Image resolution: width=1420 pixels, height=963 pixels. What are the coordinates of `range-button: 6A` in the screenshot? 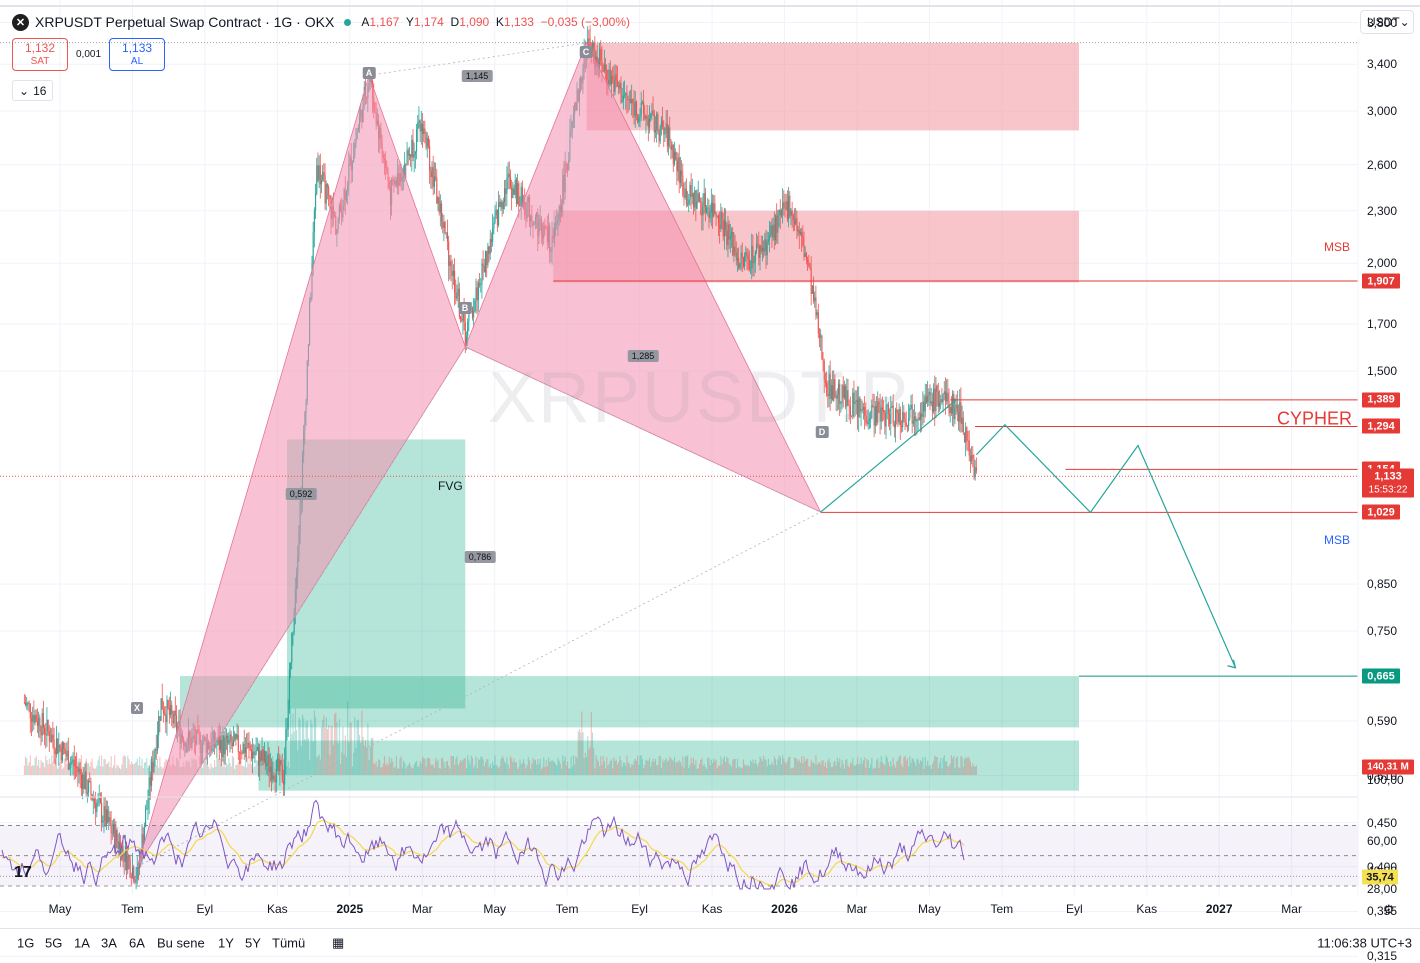 It's located at (137, 943).